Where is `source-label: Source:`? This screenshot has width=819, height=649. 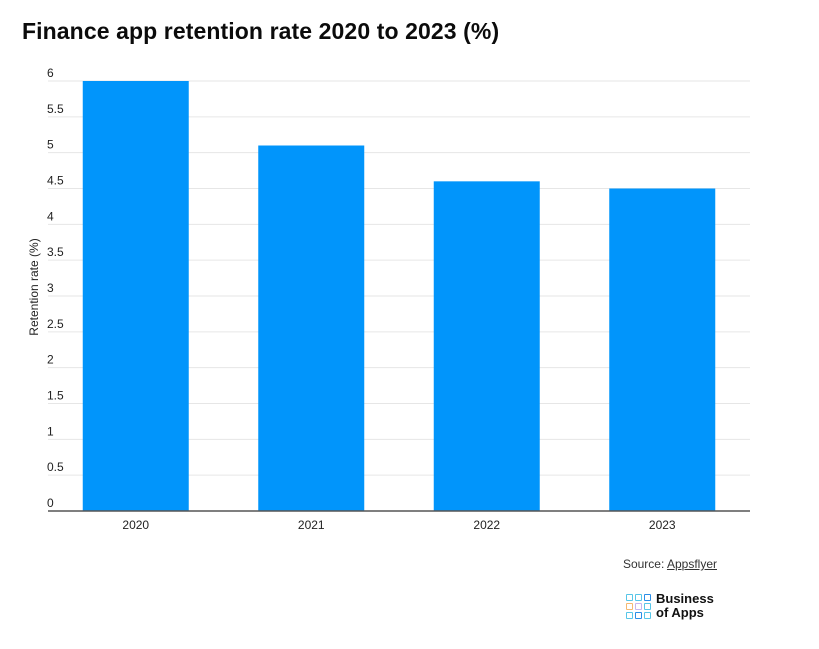 source-label: Source: is located at coordinates (644, 564).